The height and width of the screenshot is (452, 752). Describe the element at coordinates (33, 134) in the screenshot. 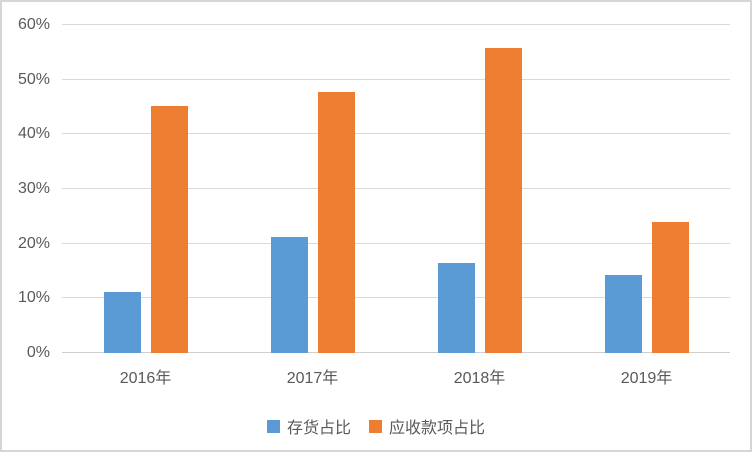

I see `y-tick-label-40: 40%` at that location.